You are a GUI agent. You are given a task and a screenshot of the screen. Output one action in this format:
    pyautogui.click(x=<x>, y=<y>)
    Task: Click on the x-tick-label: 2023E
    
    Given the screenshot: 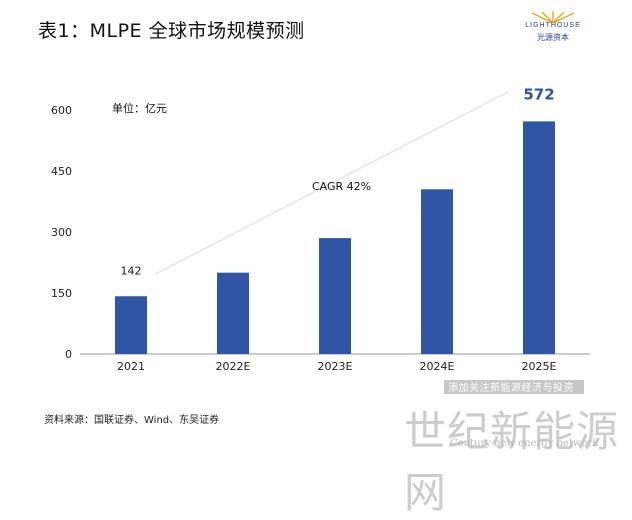 What is the action you would take?
    pyautogui.click(x=335, y=366)
    